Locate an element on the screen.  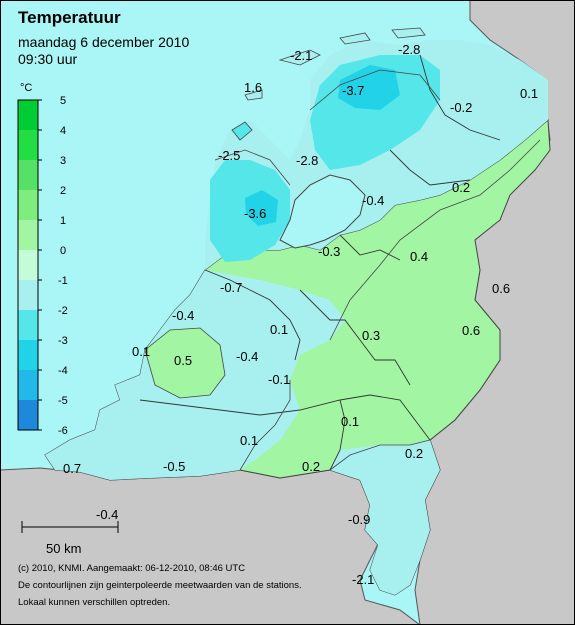
map-time: 09:30 uur is located at coordinates (48, 59).